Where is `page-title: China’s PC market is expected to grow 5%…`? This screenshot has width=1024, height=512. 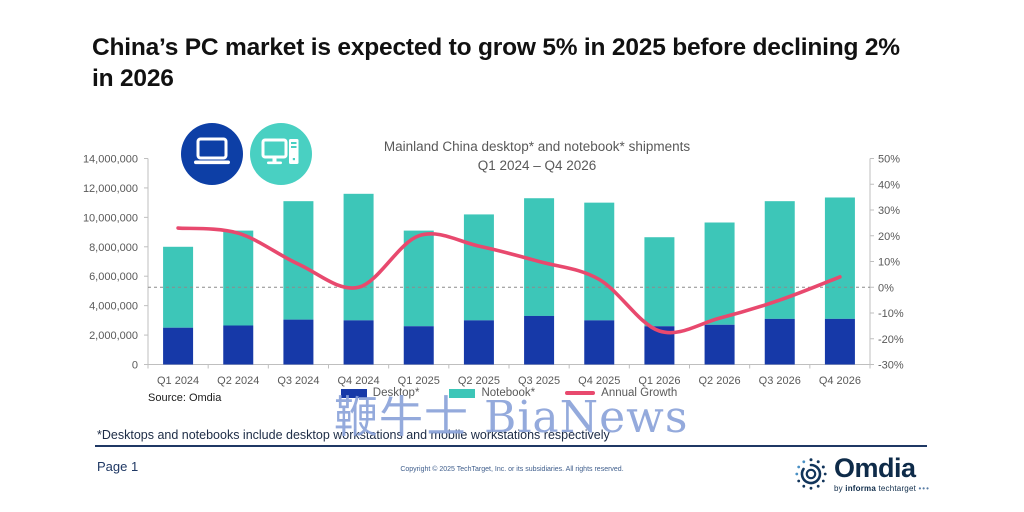 page-title: China’s PC market is expected to grow 5%… is located at coordinates (532, 63).